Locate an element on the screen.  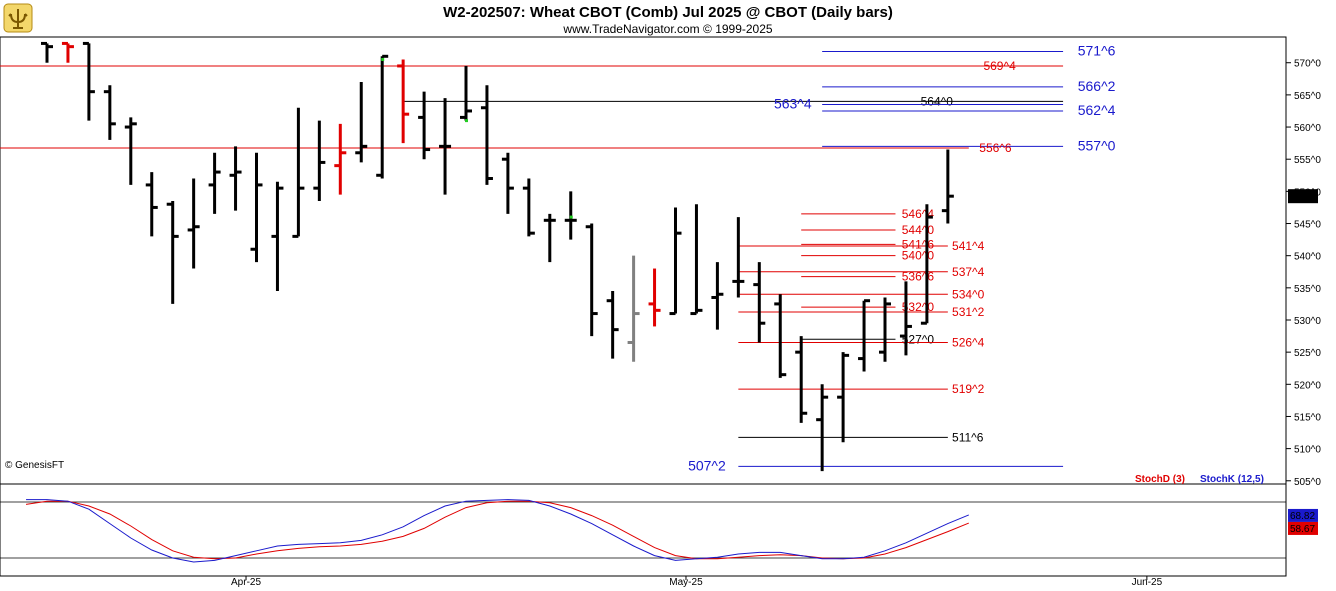
last-price-box is located at coordinates (1303, 196).